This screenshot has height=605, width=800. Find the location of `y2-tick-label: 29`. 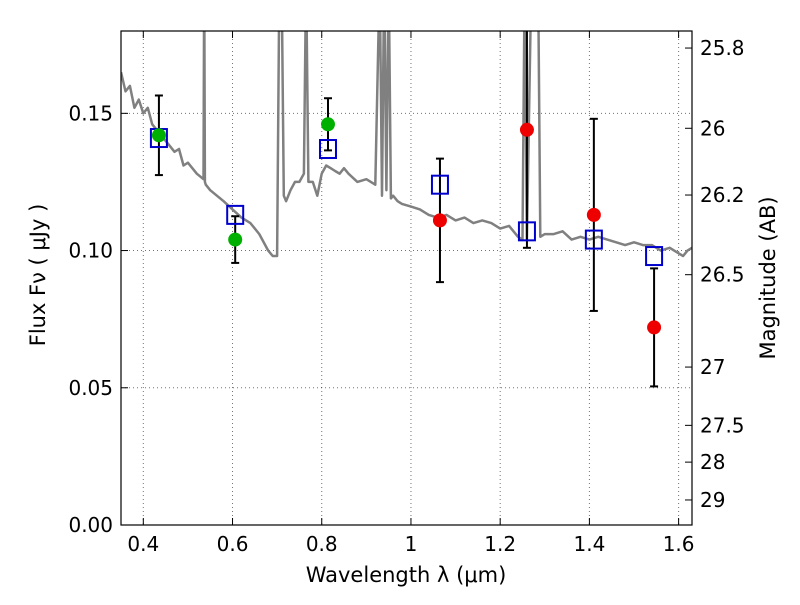

y2-tick-label: 29 is located at coordinates (712, 500).